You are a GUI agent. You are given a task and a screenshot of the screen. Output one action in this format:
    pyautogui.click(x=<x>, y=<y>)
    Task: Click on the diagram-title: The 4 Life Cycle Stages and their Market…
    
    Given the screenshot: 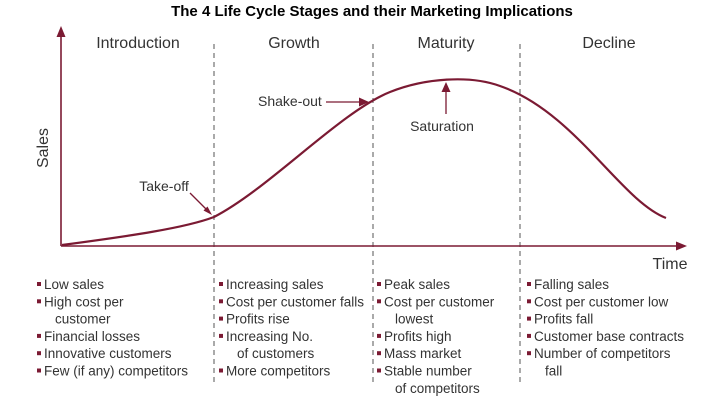 What is the action you would take?
    pyautogui.click(x=372, y=11)
    